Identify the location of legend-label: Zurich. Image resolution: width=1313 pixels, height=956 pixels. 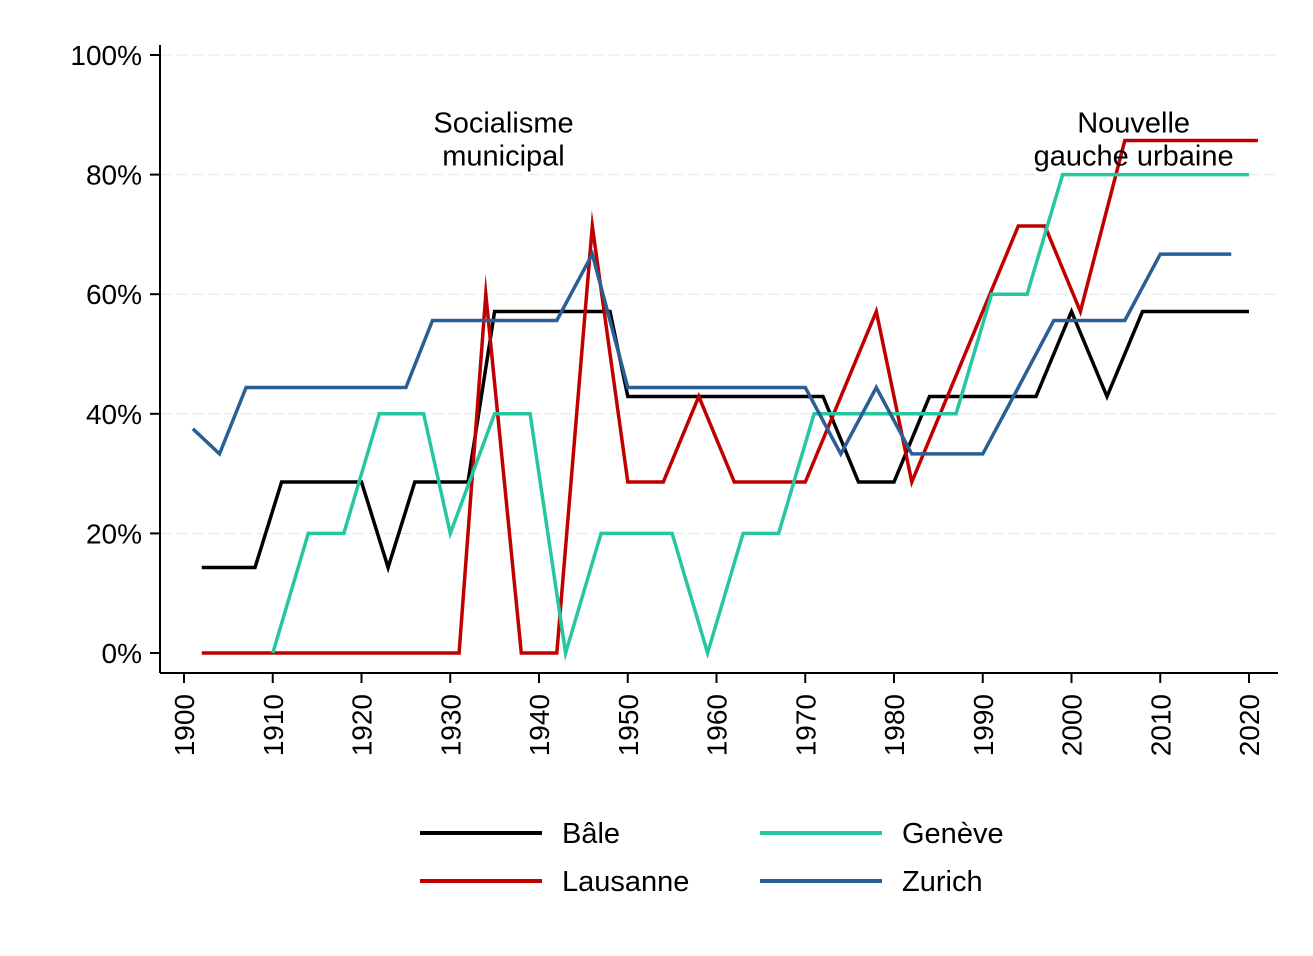
(942, 882).